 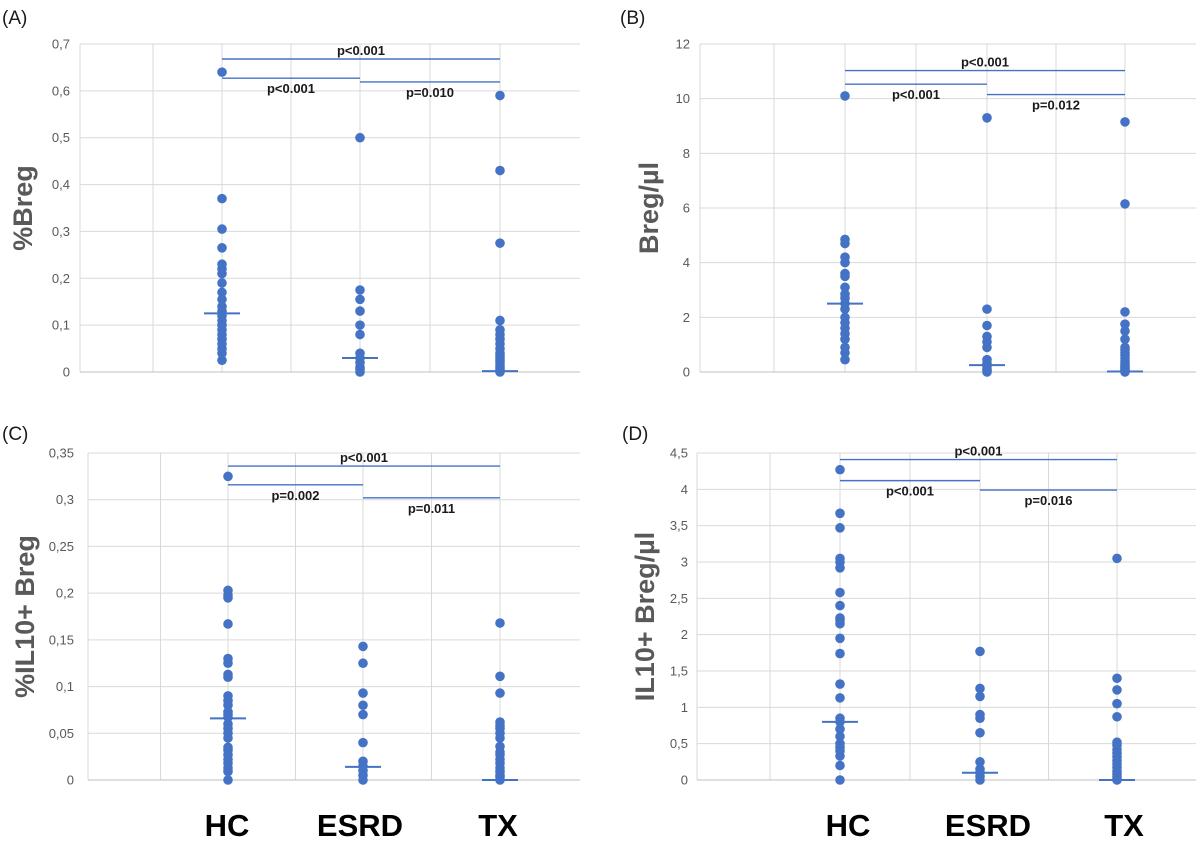 What do you see at coordinates (61, 44) in the screenshot?
I see `y-tick-label: 0,7` at bounding box center [61, 44].